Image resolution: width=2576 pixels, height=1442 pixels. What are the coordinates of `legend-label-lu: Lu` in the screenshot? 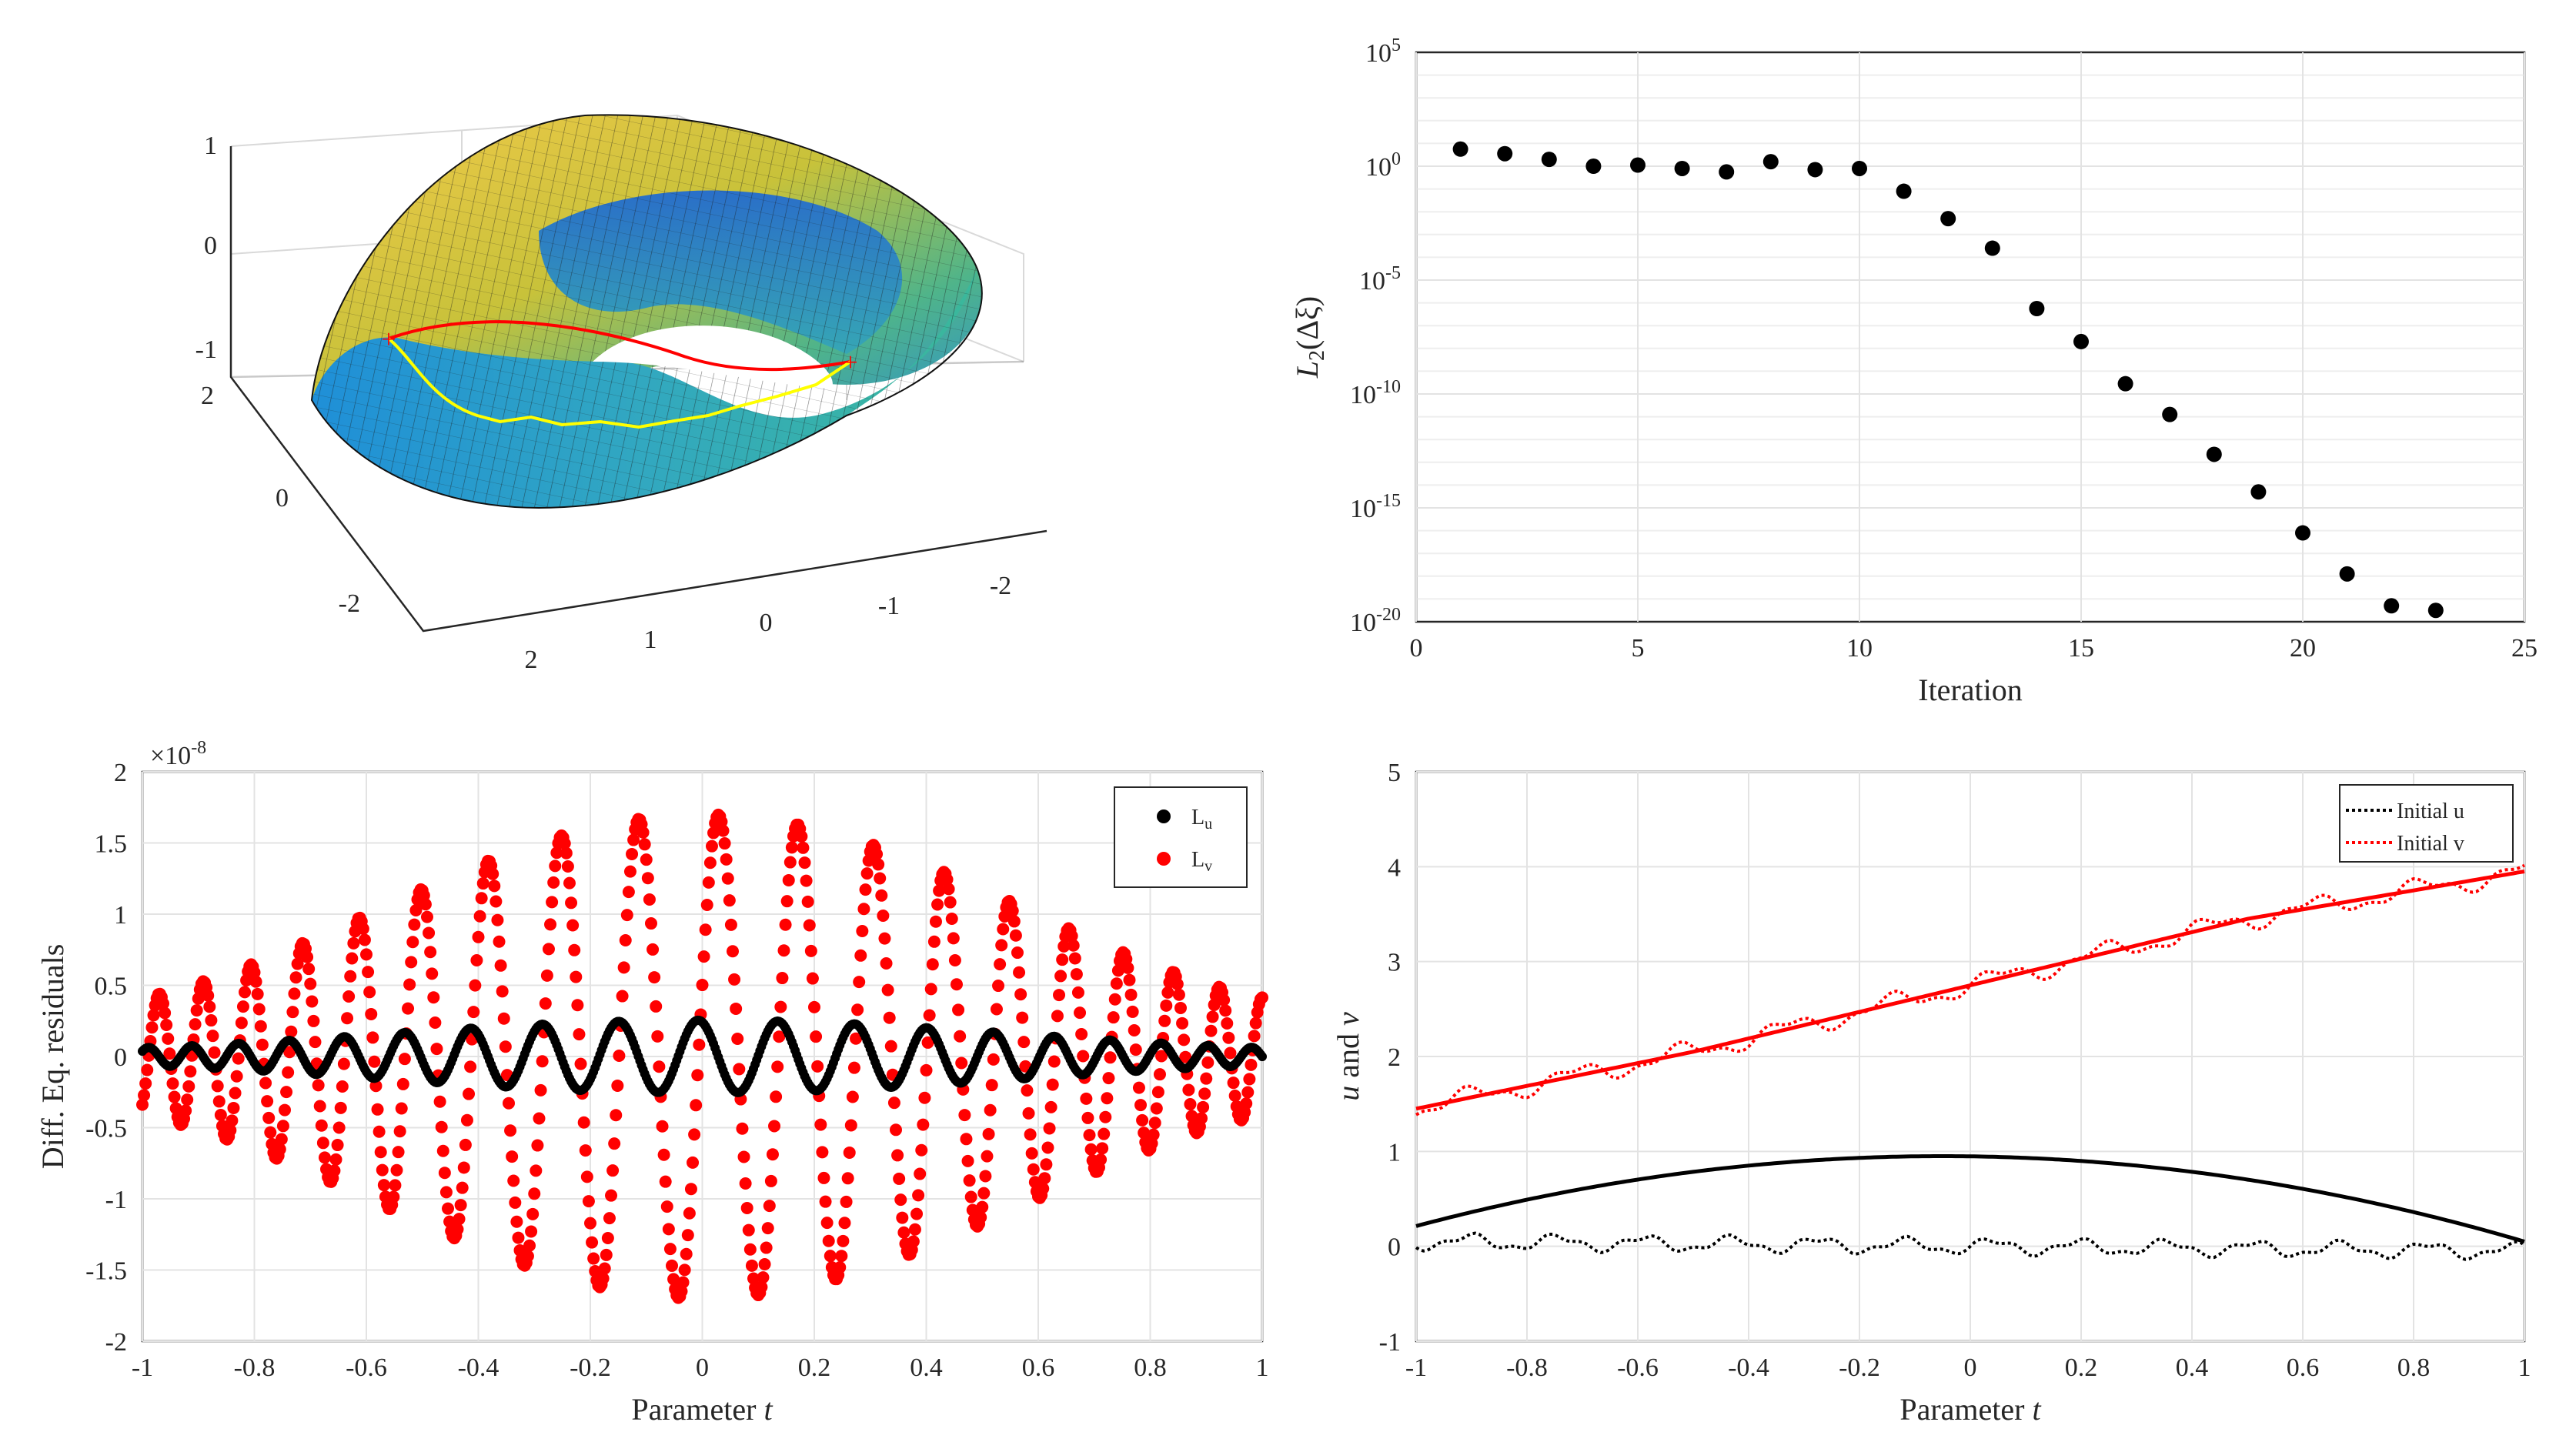 It's located at (1201, 819).